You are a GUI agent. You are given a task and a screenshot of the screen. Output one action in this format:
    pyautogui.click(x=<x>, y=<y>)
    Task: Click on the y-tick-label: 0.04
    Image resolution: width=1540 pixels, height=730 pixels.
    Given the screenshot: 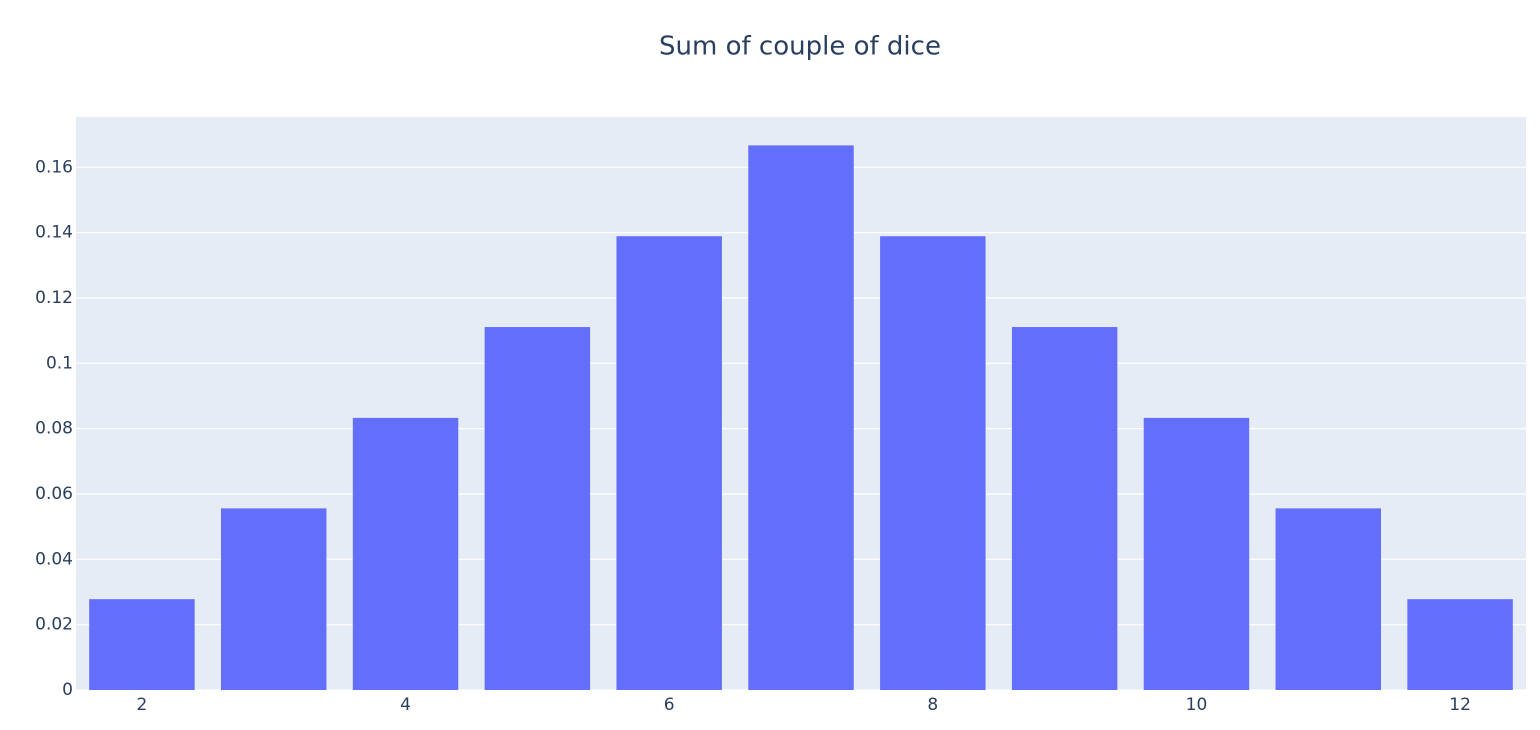 What is the action you would take?
    pyautogui.click(x=54, y=559)
    